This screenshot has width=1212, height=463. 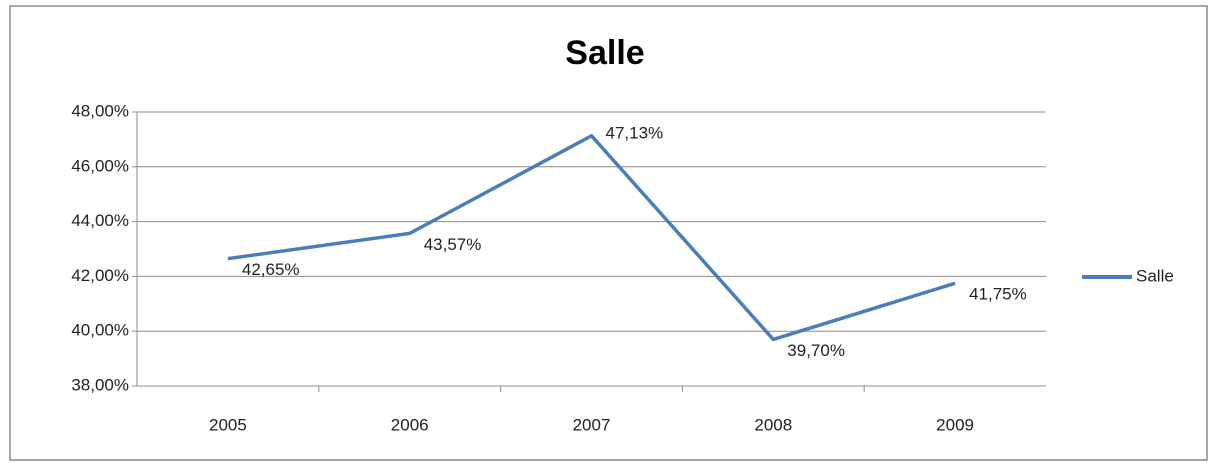 What do you see at coordinates (100, 165) in the screenshot?
I see `y-tick-label: 46,00%` at bounding box center [100, 165].